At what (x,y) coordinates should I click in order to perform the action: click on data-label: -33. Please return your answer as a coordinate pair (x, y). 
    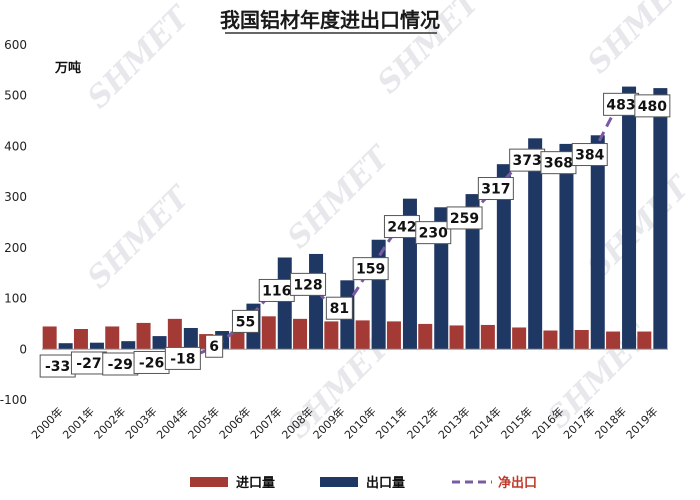
    Looking at the image, I should click on (57, 367).